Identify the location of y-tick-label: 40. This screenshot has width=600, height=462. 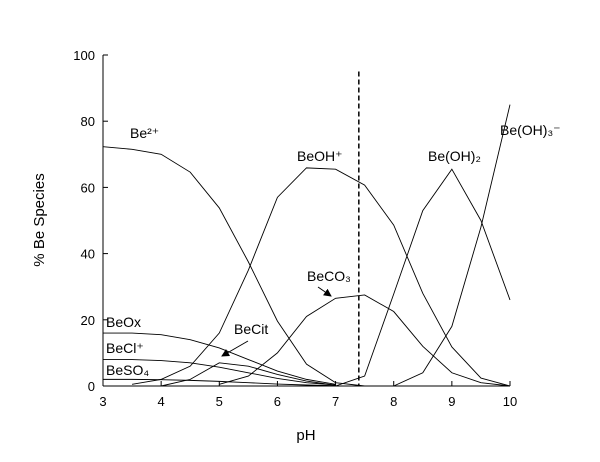
(88, 254).